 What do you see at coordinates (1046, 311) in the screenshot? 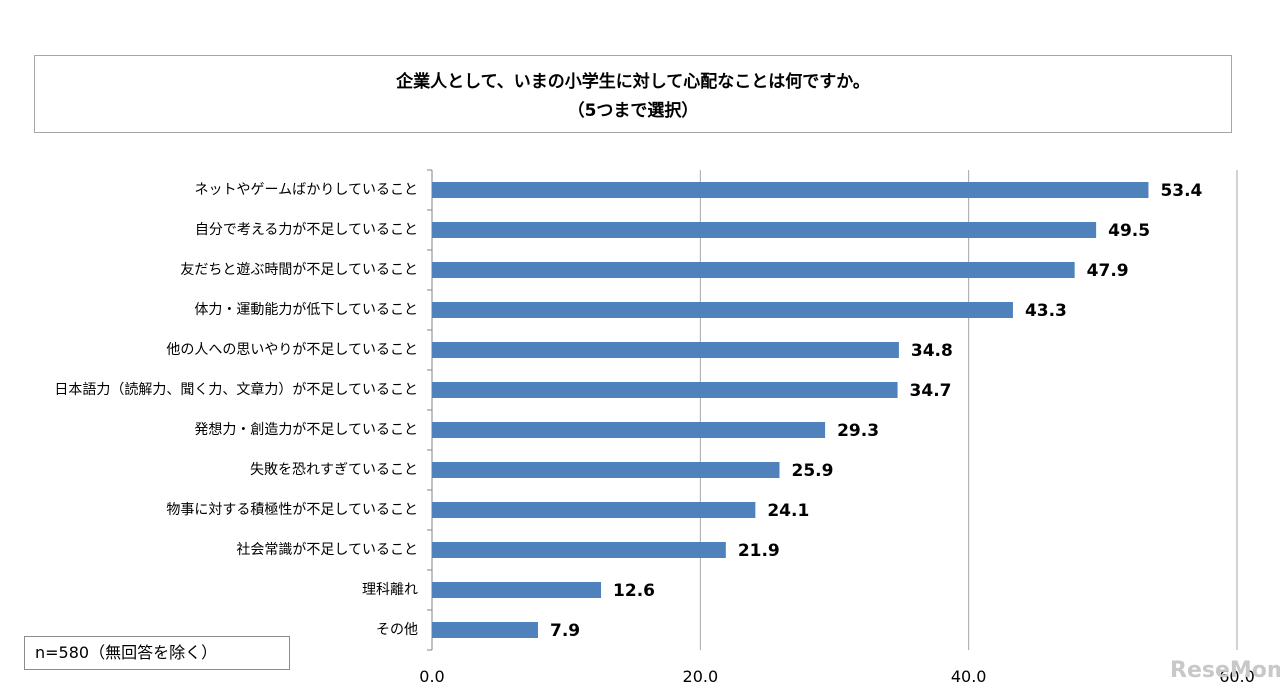
I see `data-label: 43.3` at bounding box center [1046, 311].